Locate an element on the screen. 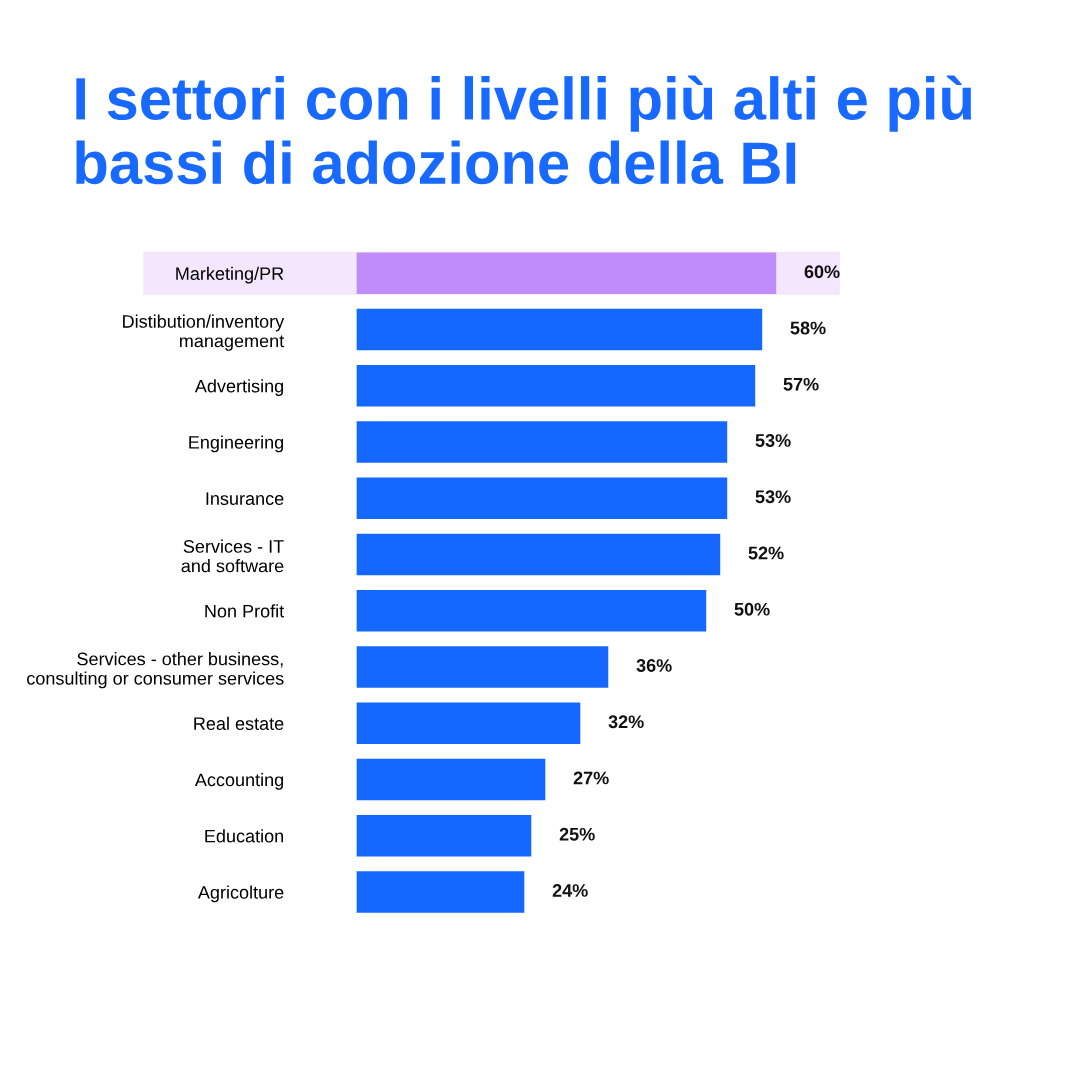  y-tick-label: Insurance is located at coordinates (245, 499).